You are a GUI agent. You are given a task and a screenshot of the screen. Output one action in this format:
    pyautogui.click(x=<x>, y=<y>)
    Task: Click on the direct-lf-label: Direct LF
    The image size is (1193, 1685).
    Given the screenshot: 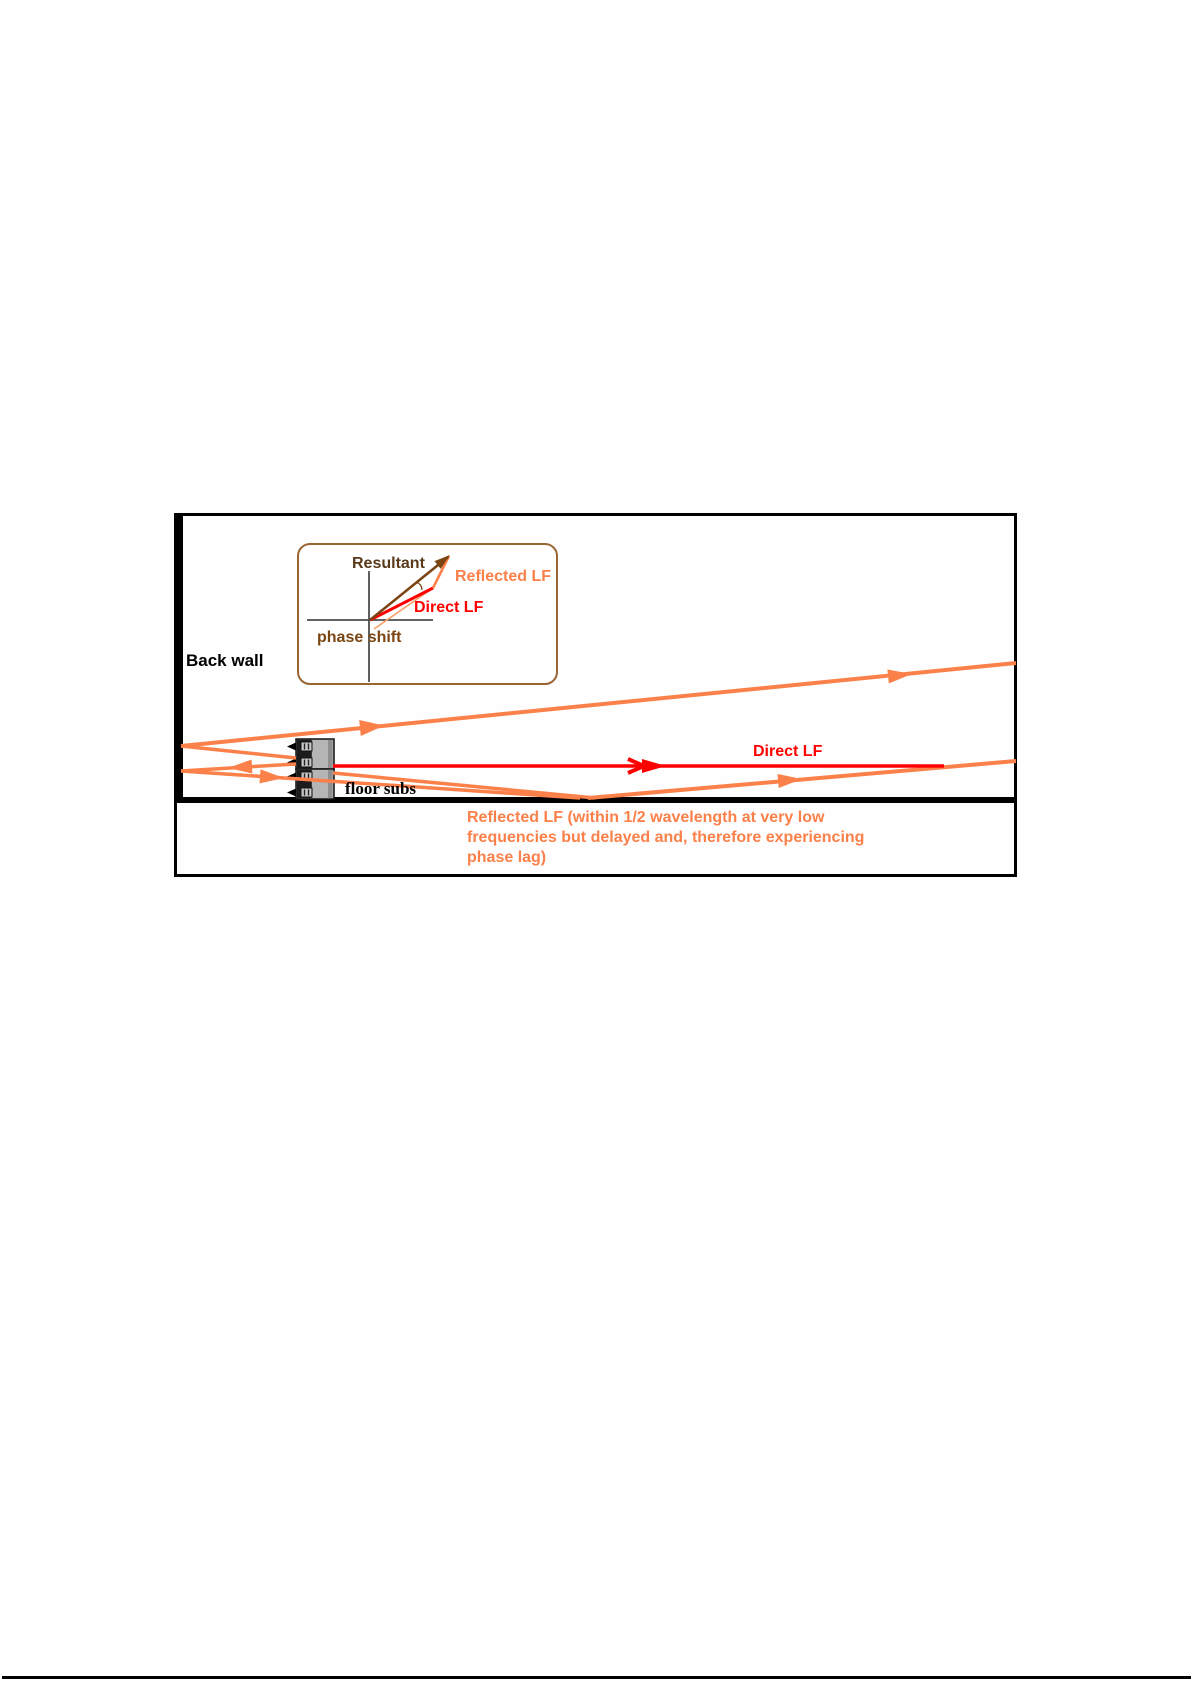 What is the action you would take?
    pyautogui.click(x=788, y=751)
    